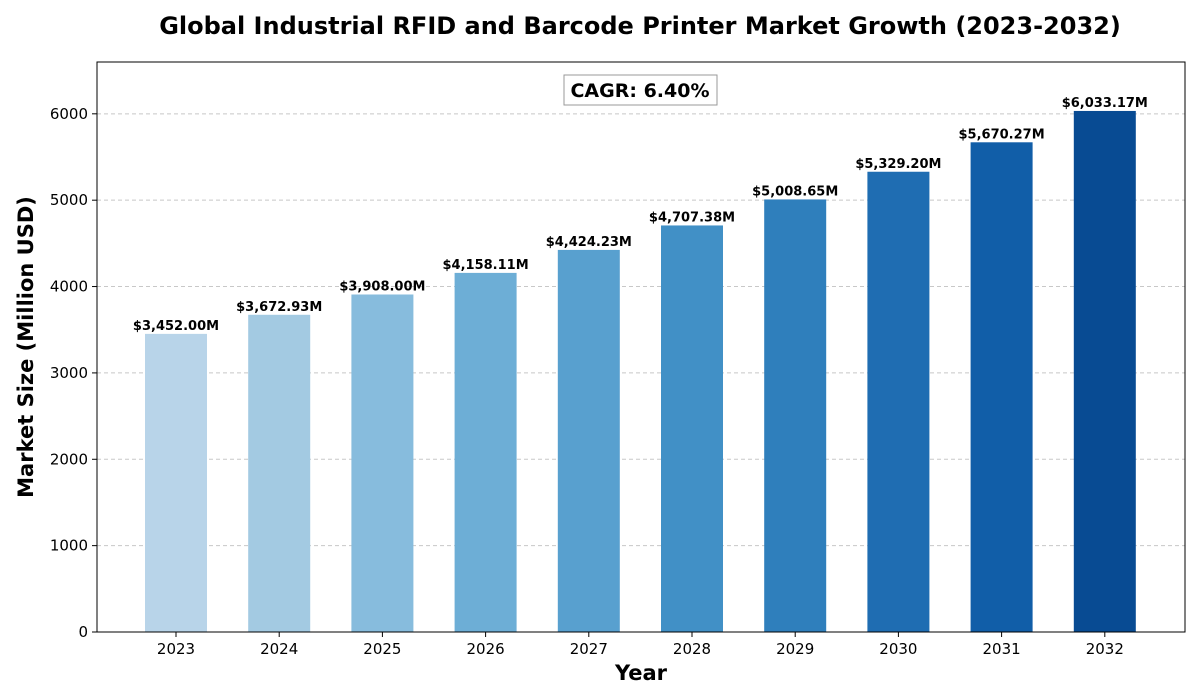  What do you see at coordinates (1001, 387) in the screenshot?
I see `bar-2031` at bounding box center [1001, 387].